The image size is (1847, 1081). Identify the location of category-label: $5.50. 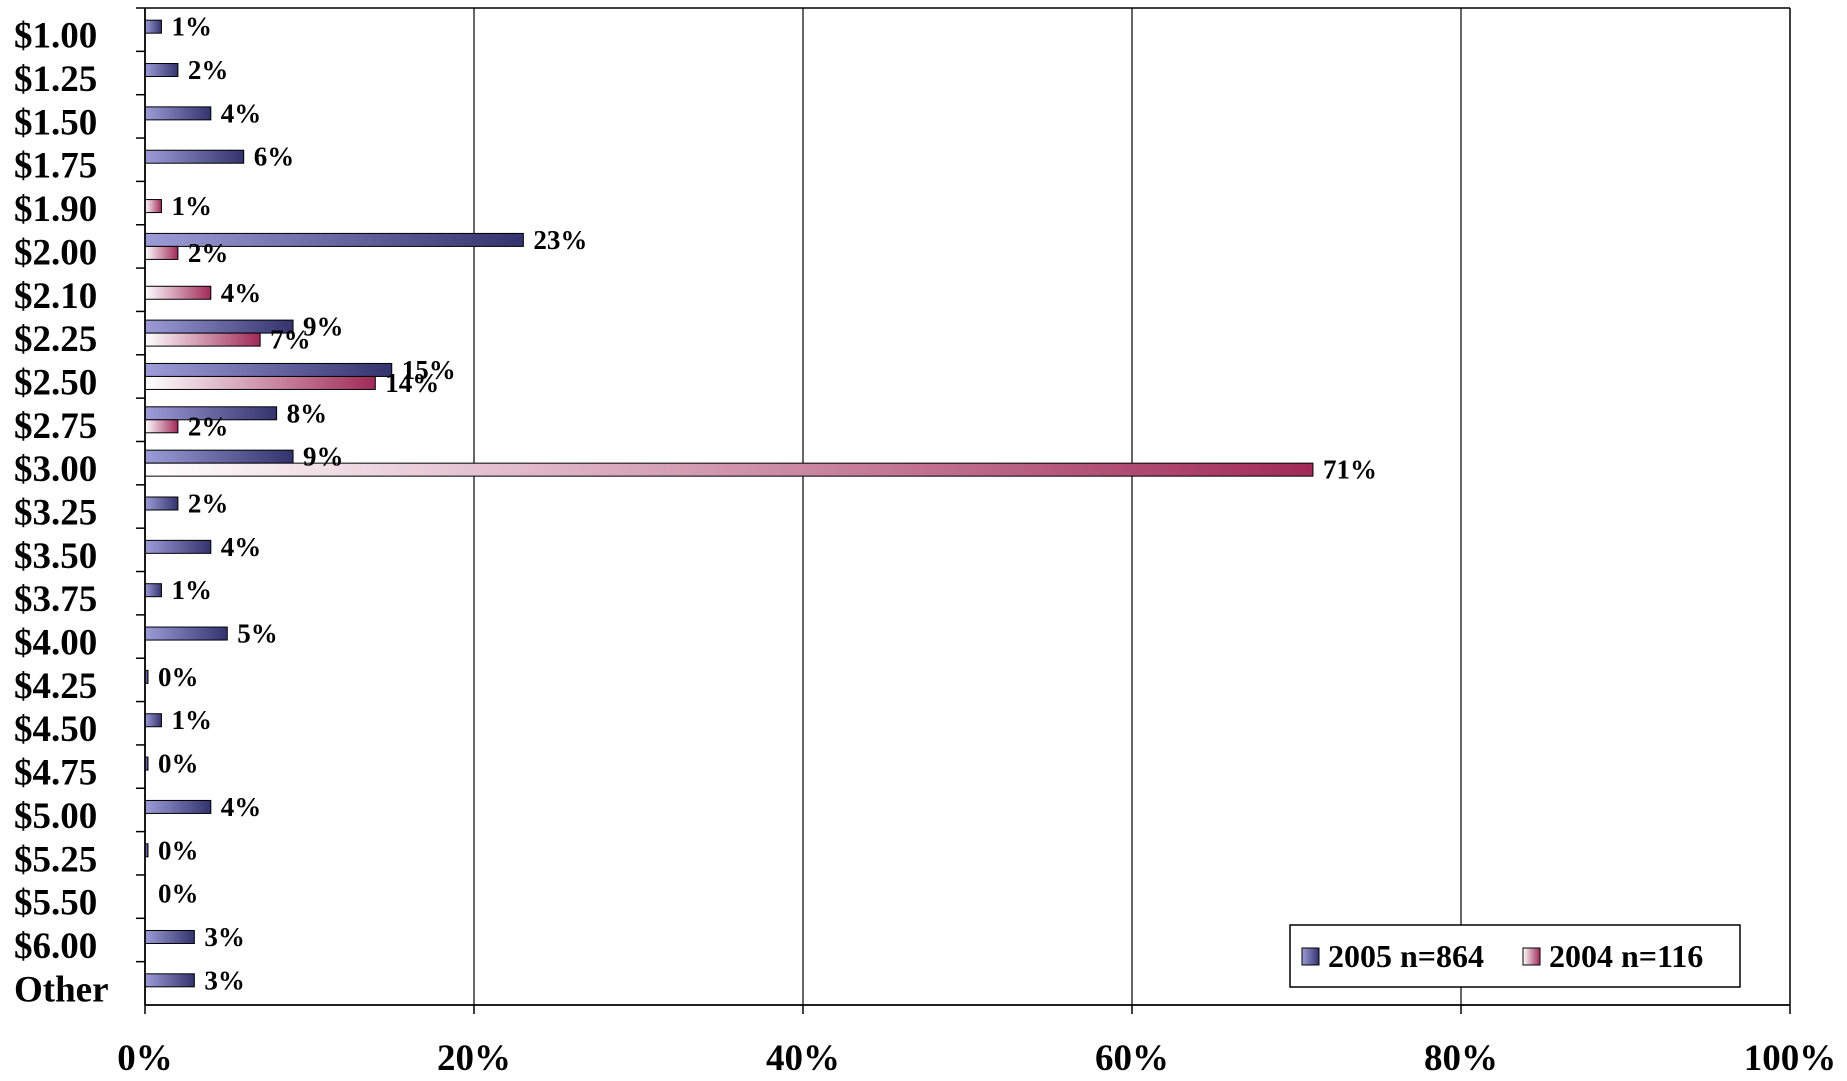
(55, 903).